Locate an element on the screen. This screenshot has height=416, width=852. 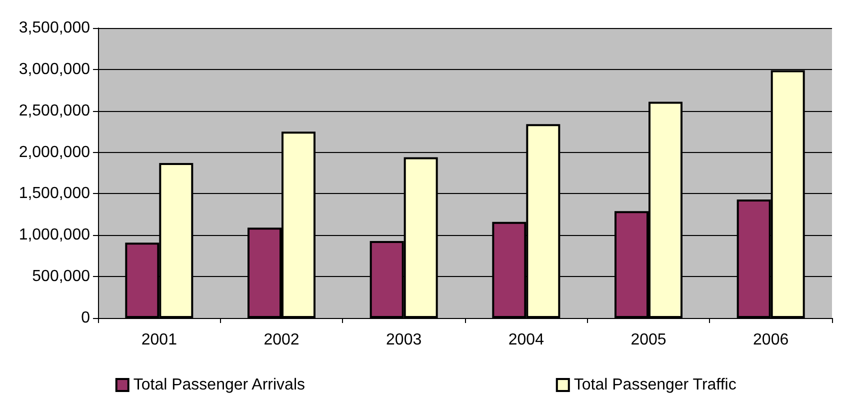
x-tick-label: 2003 is located at coordinates (404, 340).